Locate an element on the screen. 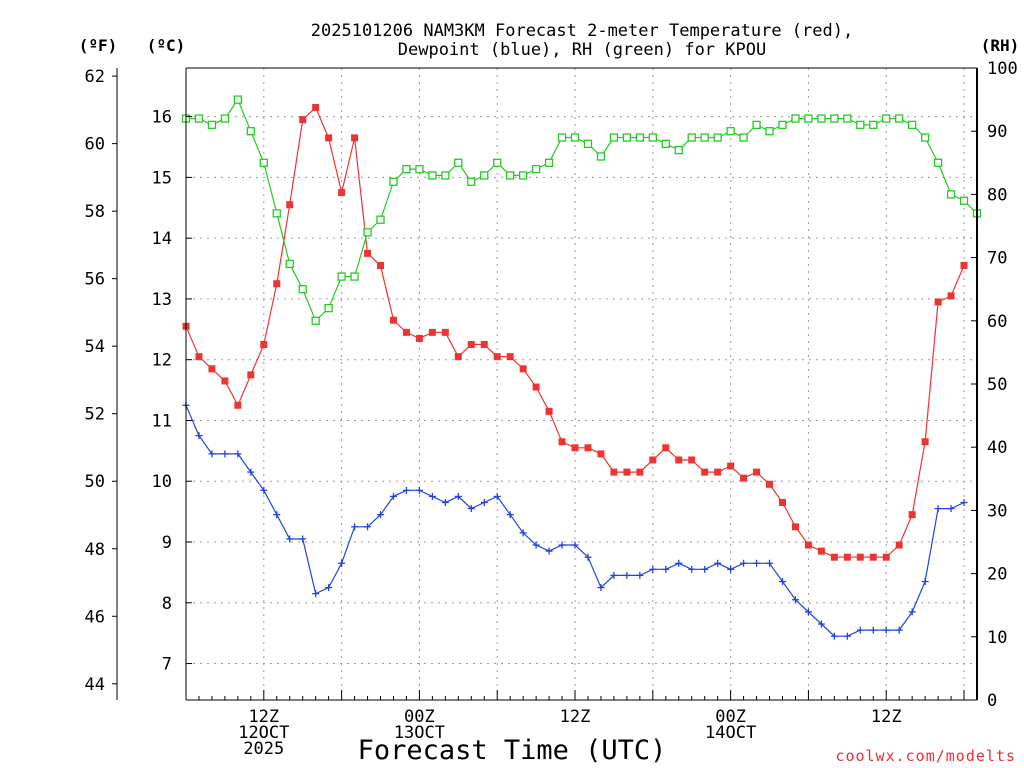  rh-tick-label: 40 is located at coordinates (997, 448).